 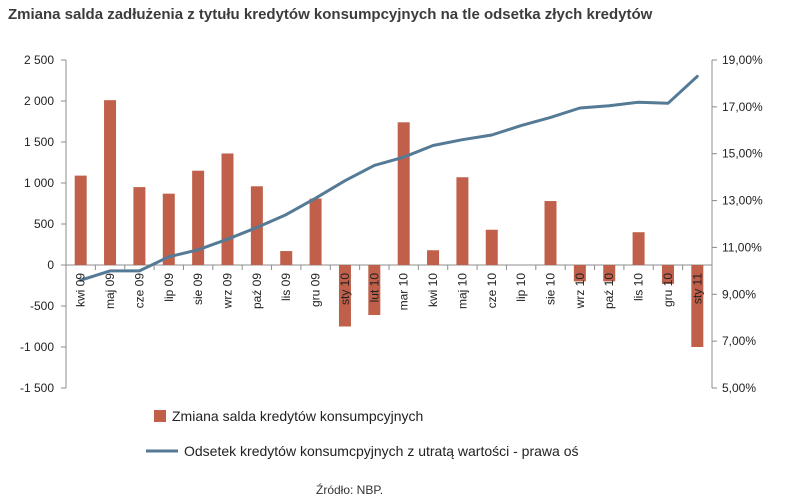 What do you see at coordinates (160, 416) in the screenshot?
I see `legend-bar-swatch` at bounding box center [160, 416].